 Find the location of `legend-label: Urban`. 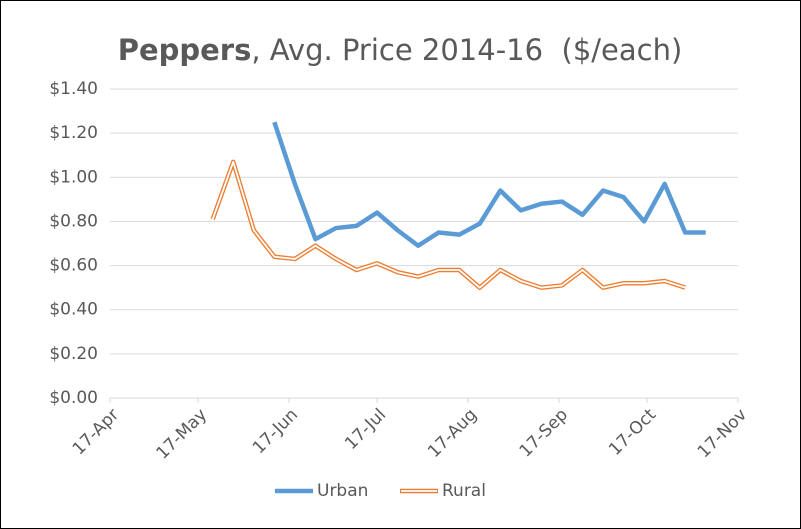

legend-label: Urban is located at coordinates (342, 491).